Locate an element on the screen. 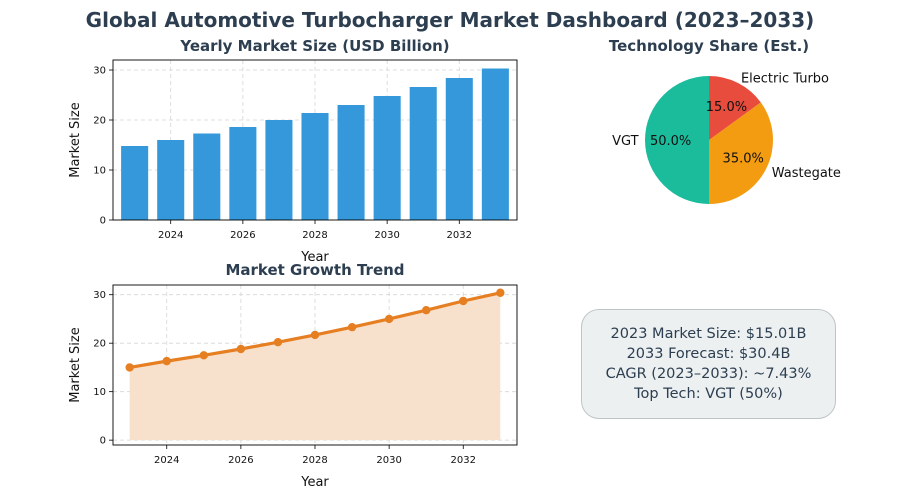 This screenshot has width=900, height=500. point-2032 is located at coordinates (463, 301).